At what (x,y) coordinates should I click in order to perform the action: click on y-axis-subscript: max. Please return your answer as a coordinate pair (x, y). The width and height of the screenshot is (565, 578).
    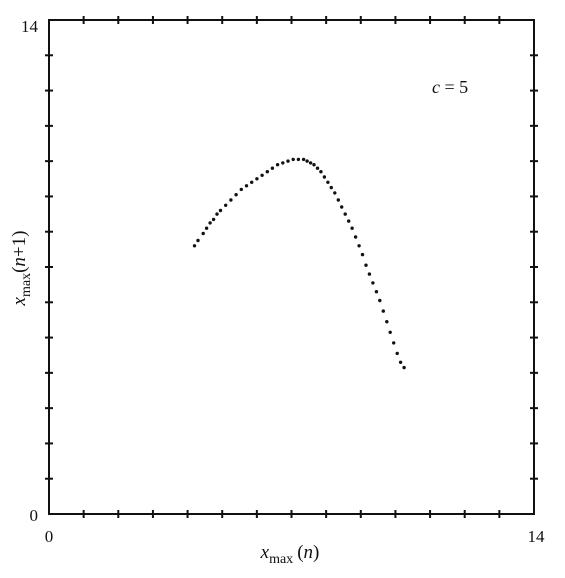
    Looking at the image, I should click on (26, 285).